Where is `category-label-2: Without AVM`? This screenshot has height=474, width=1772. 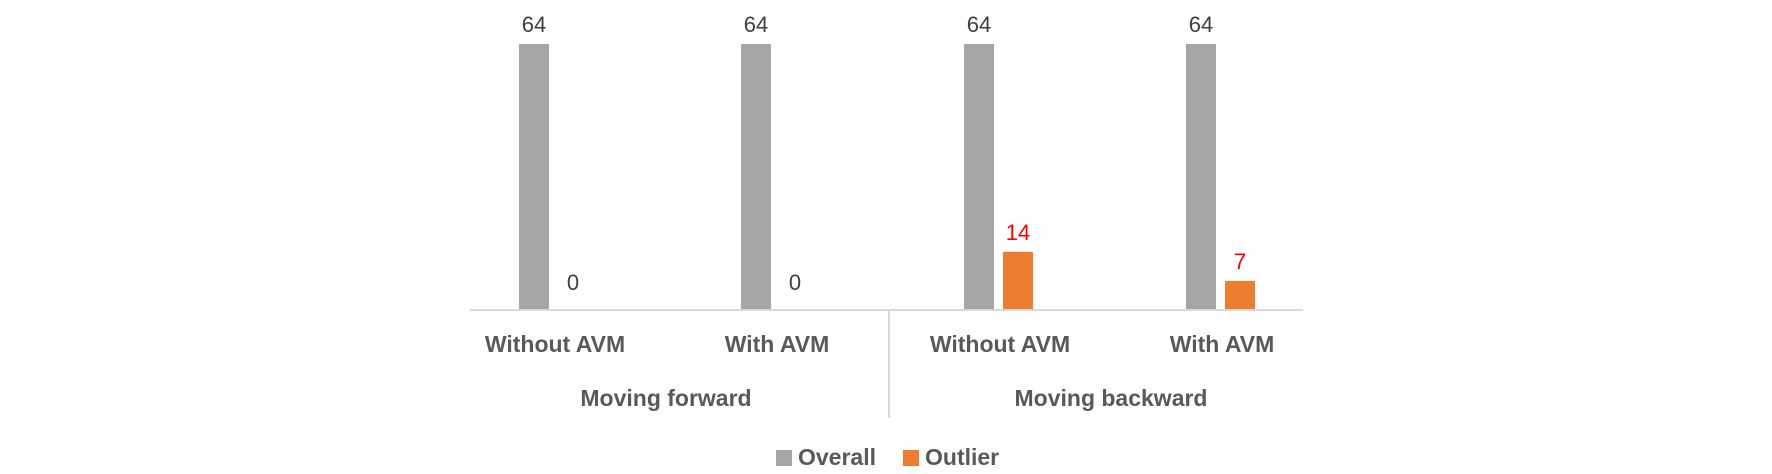 category-label-2: Without AVM is located at coordinates (1000, 344).